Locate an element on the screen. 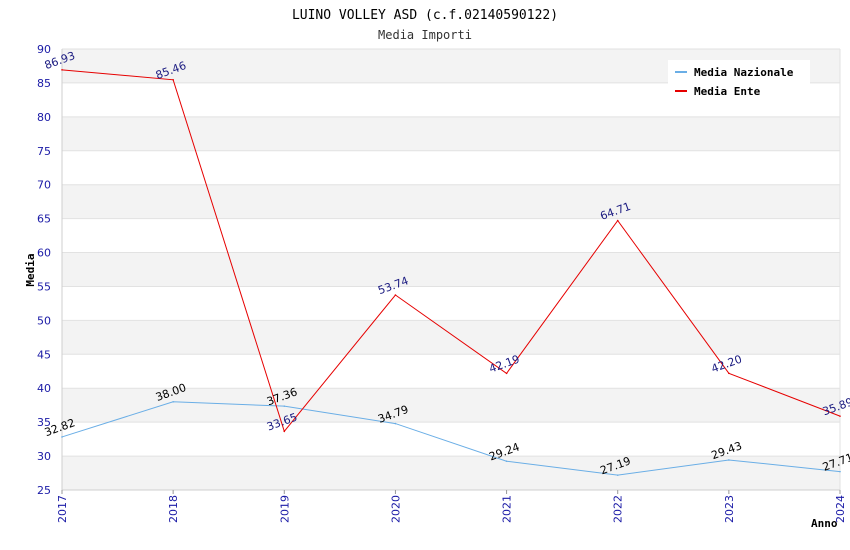 This screenshot has height=550, width=850. chart-subtitle: Media Importi is located at coordinates (425, 35).